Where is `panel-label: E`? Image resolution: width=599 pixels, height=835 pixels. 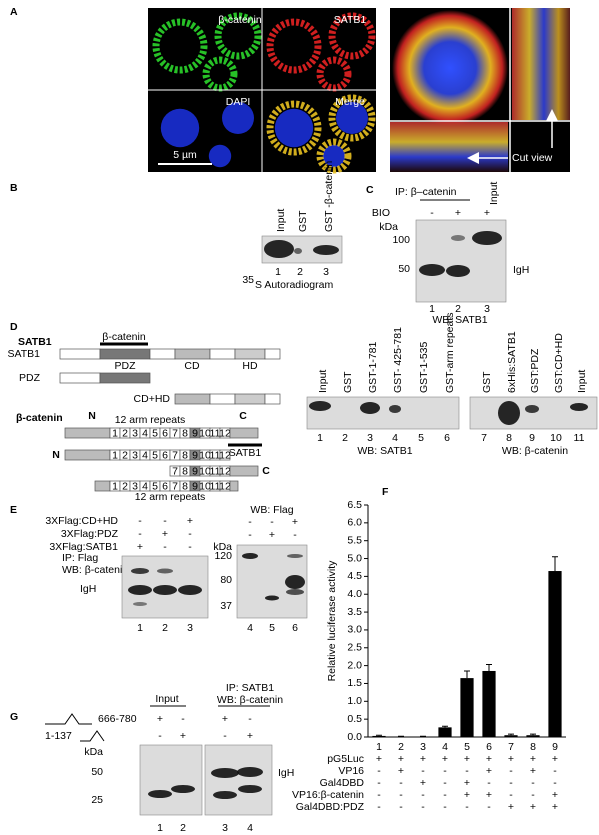
panel-label: E is located at coordinates (13, 510).